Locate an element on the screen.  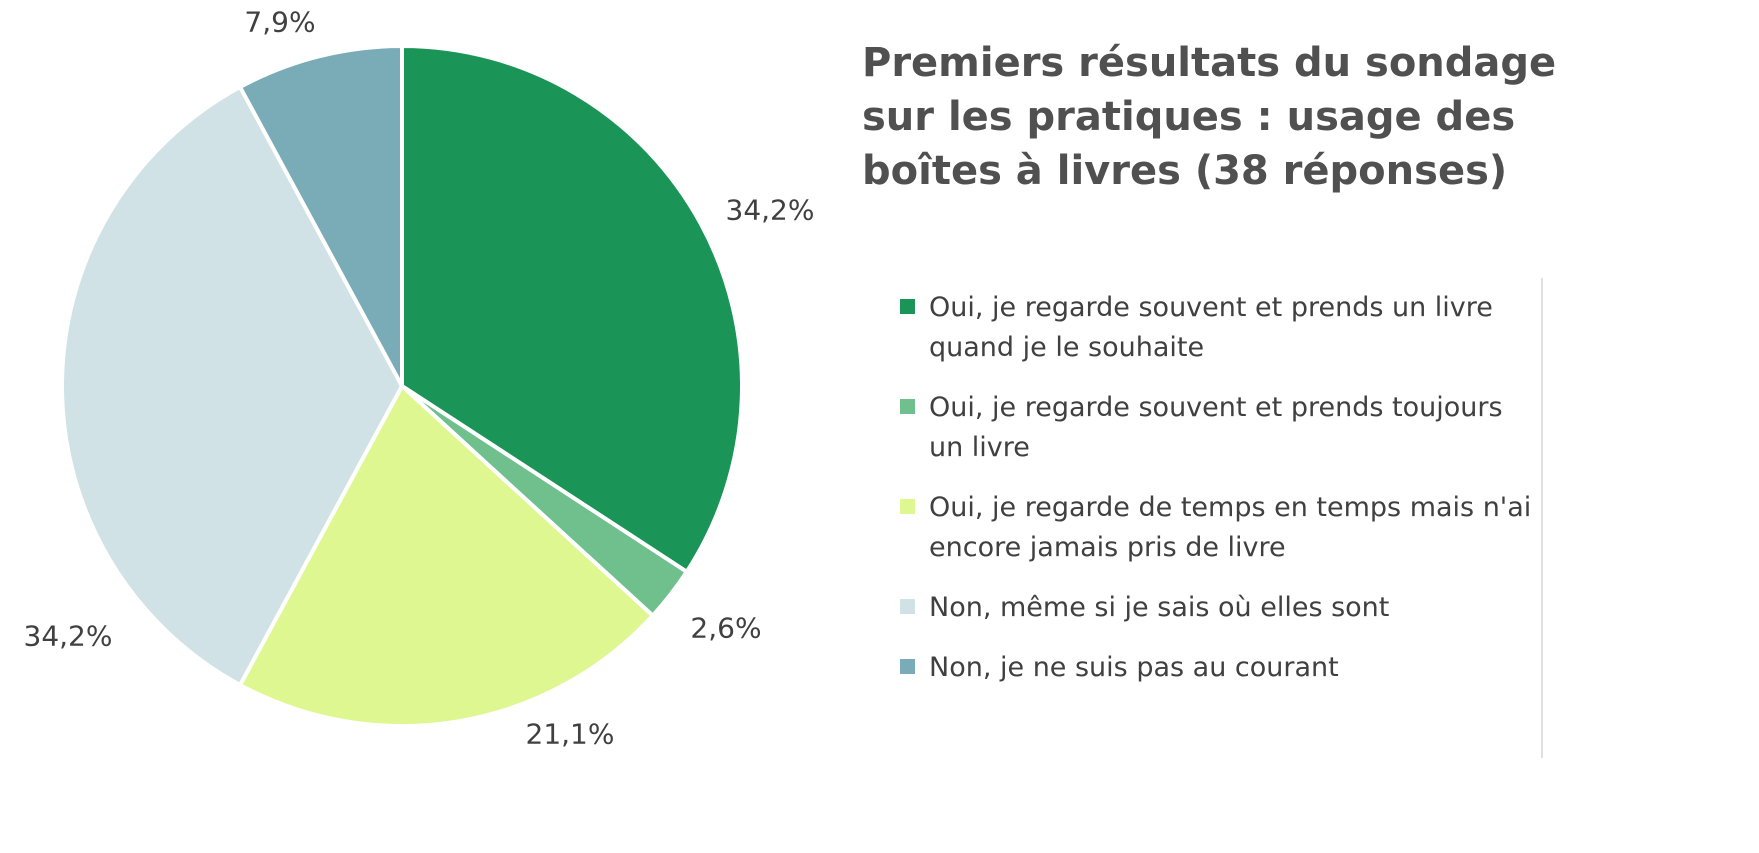
legend-label: Non, même si je sais où elles sont is located at coordinates (1159, 607).